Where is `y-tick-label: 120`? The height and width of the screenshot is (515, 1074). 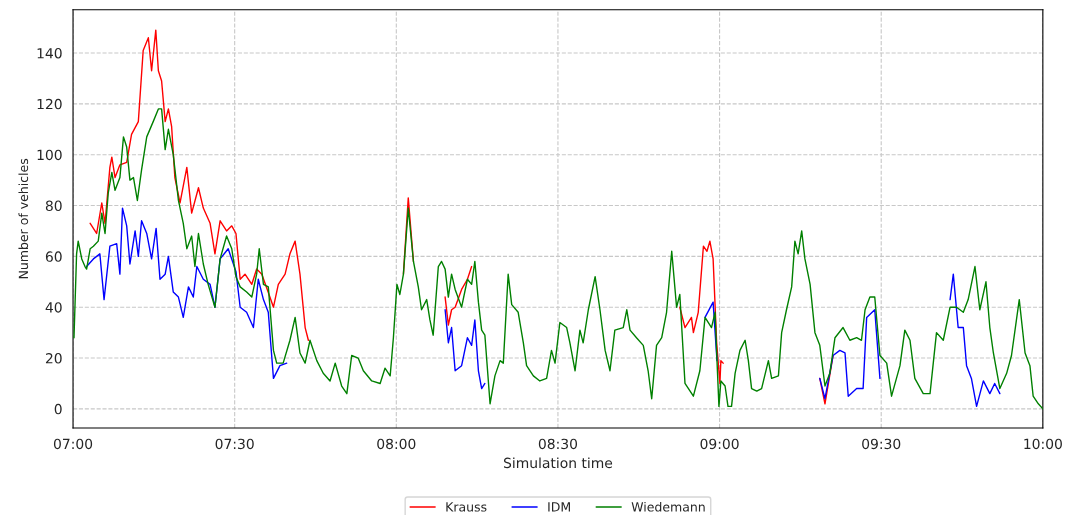
y-tick-label: 120 is located at coordinates (49, 104).